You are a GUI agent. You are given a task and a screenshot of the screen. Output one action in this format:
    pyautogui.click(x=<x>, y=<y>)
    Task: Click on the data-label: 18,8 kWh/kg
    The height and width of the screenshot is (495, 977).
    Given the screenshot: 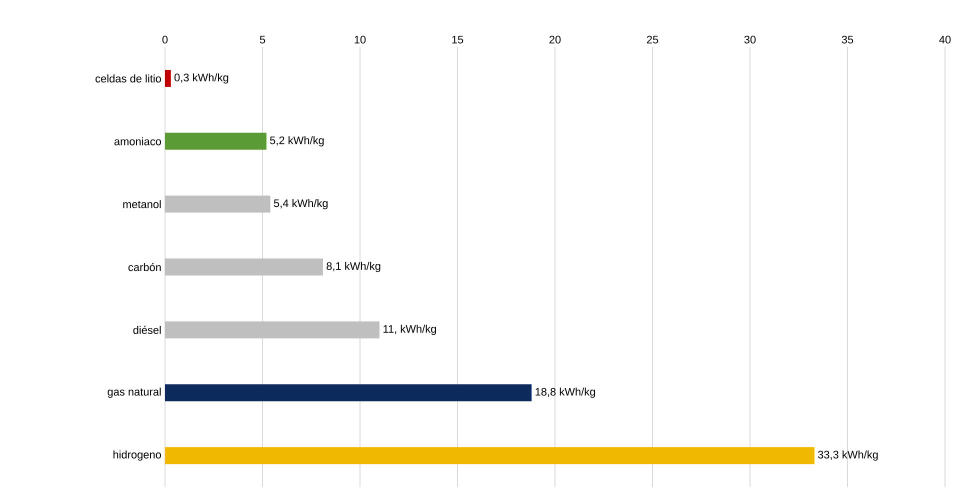 What is the action you would take?
    pyautogui.click(x=565, y=393)
    